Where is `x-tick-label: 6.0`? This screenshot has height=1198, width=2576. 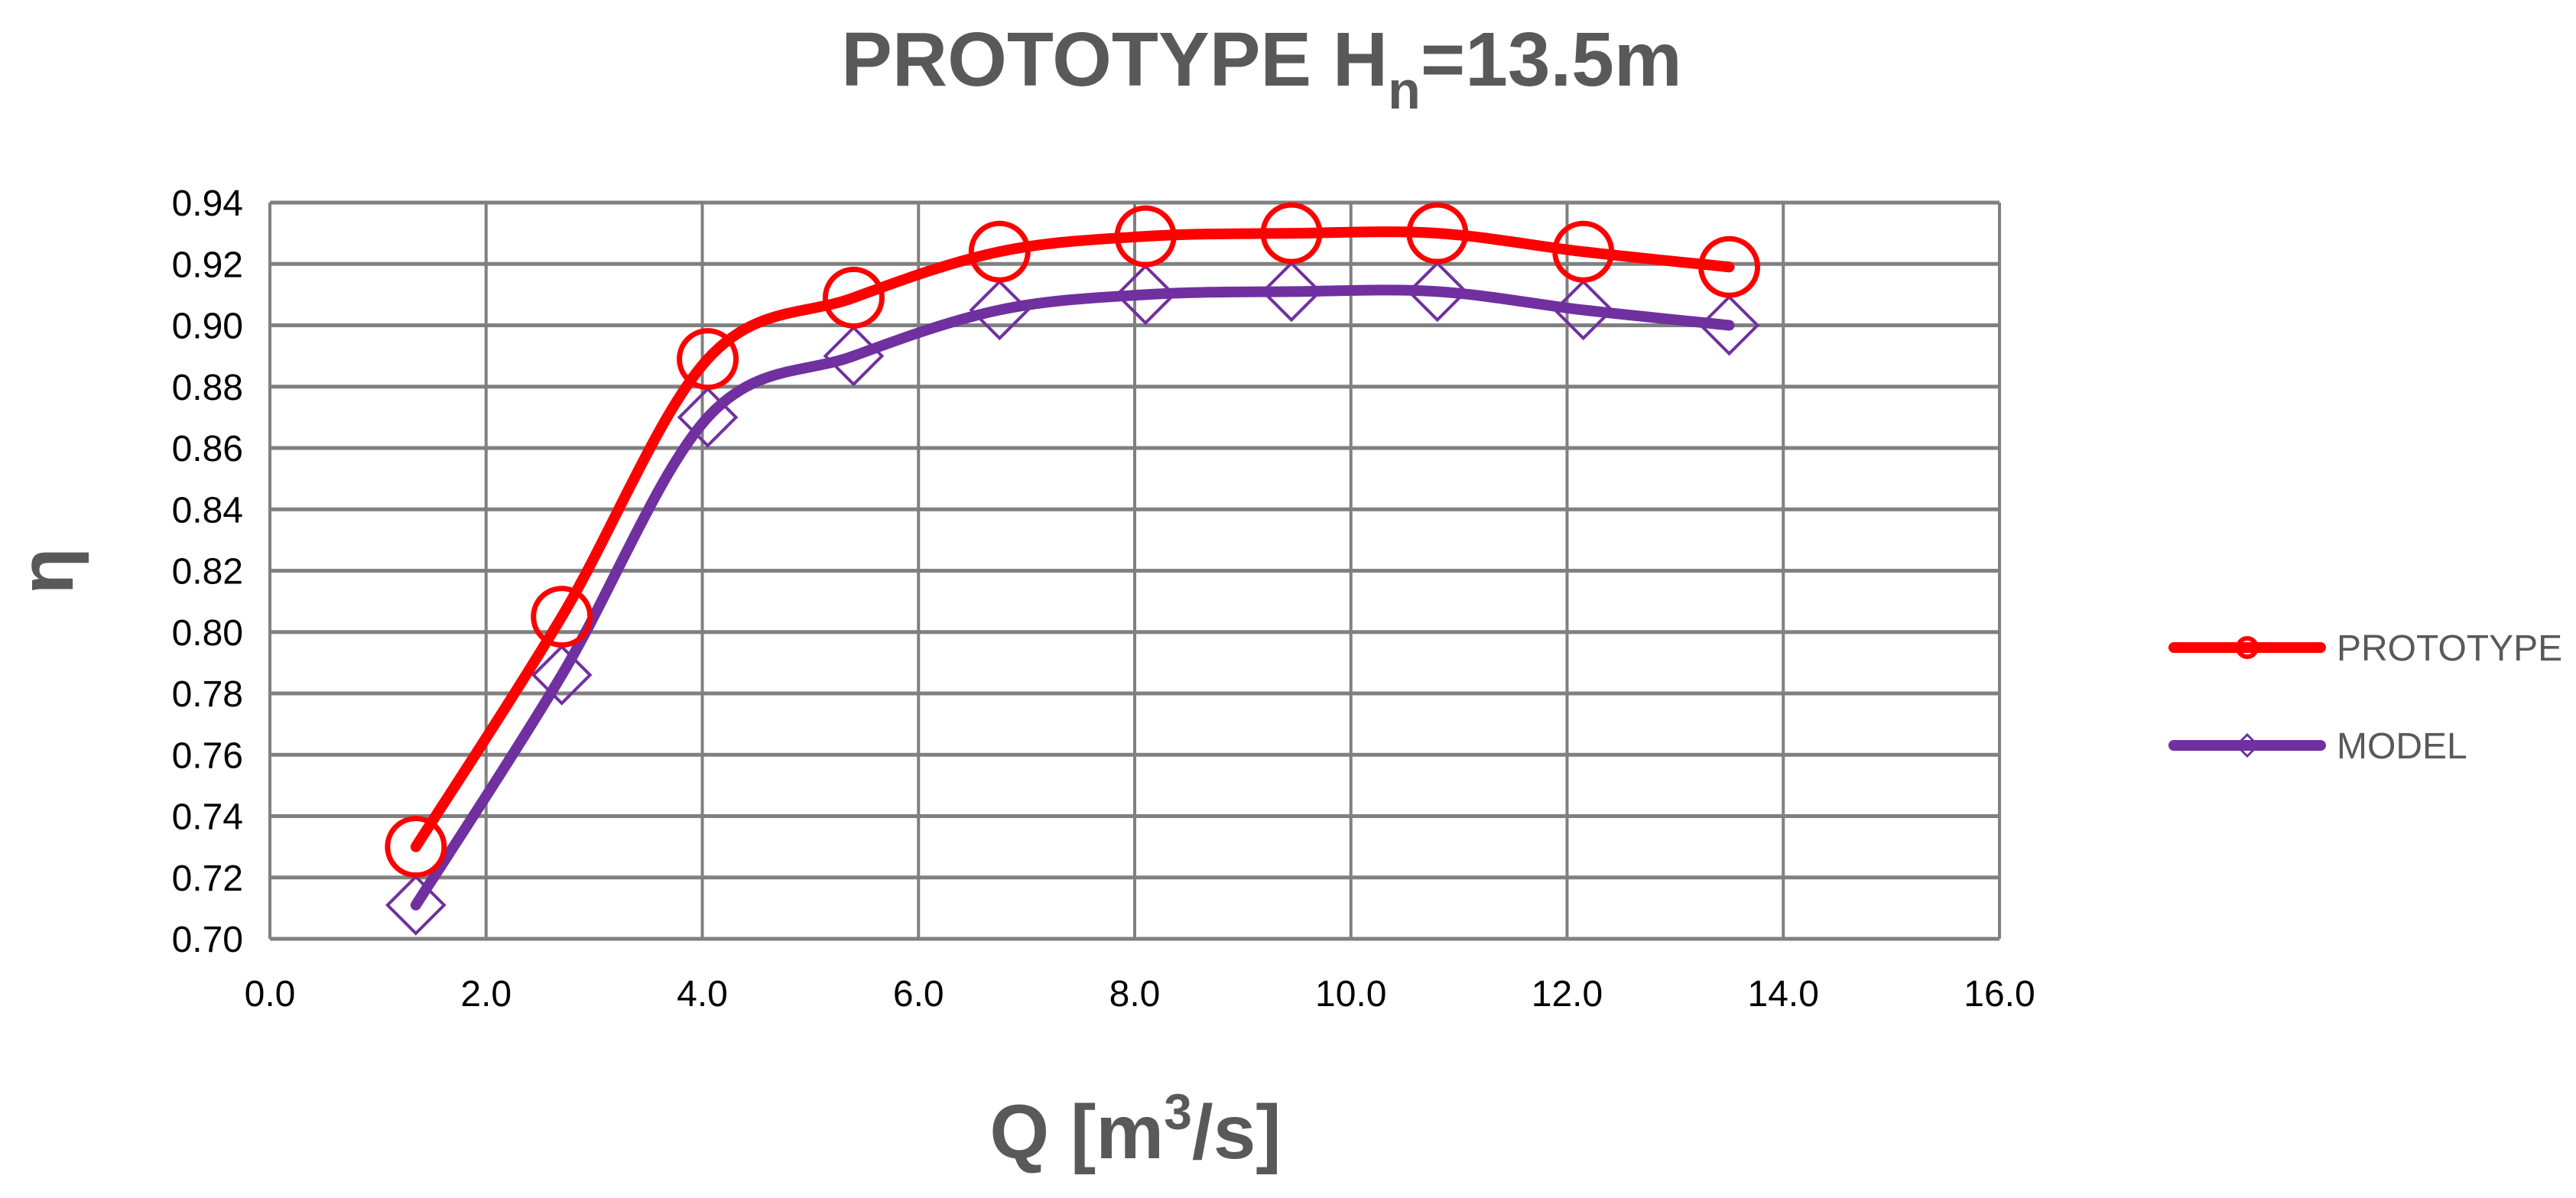 x-tick-label: 6.0 is located at coordinates (919, 995).